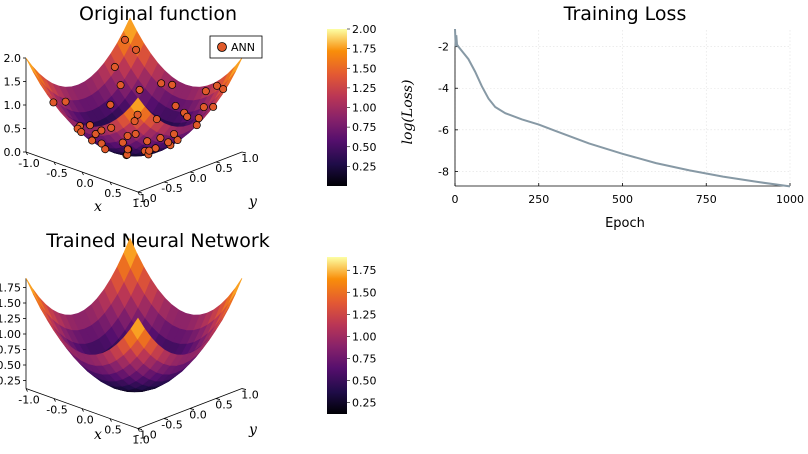 This screenshot has width=808, height=454. What do you see at coordinates (113, 430) in the screenshot?
I see `x-tick-label: 0.5` at bounding box center [113, 430].